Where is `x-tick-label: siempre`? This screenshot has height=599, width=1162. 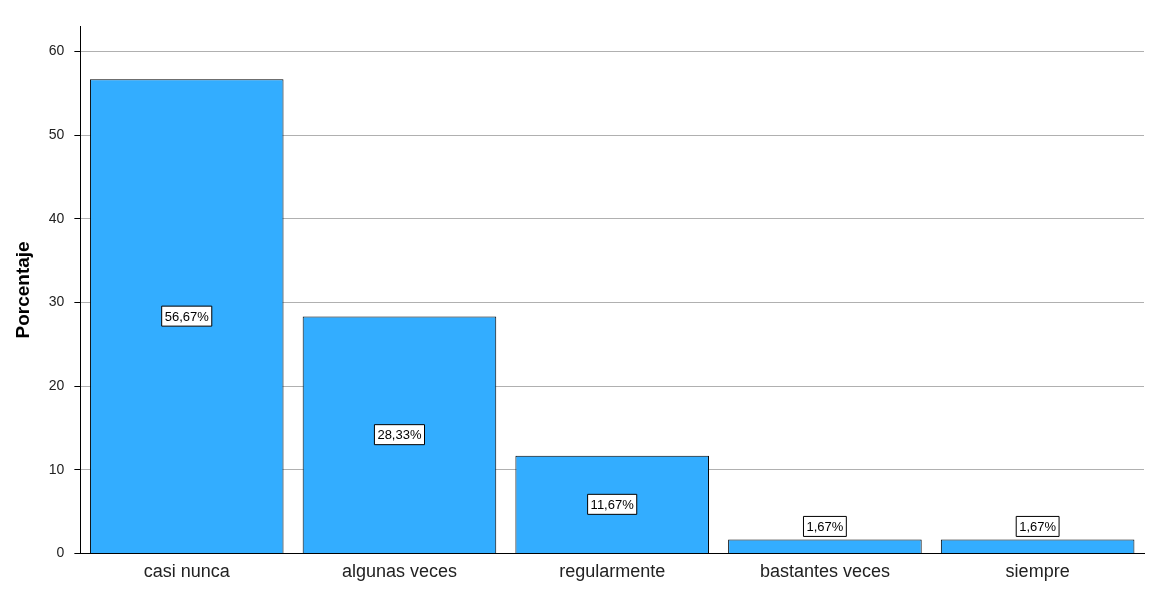 x-tick-label: siempre is located at coordinates (1037, 571).